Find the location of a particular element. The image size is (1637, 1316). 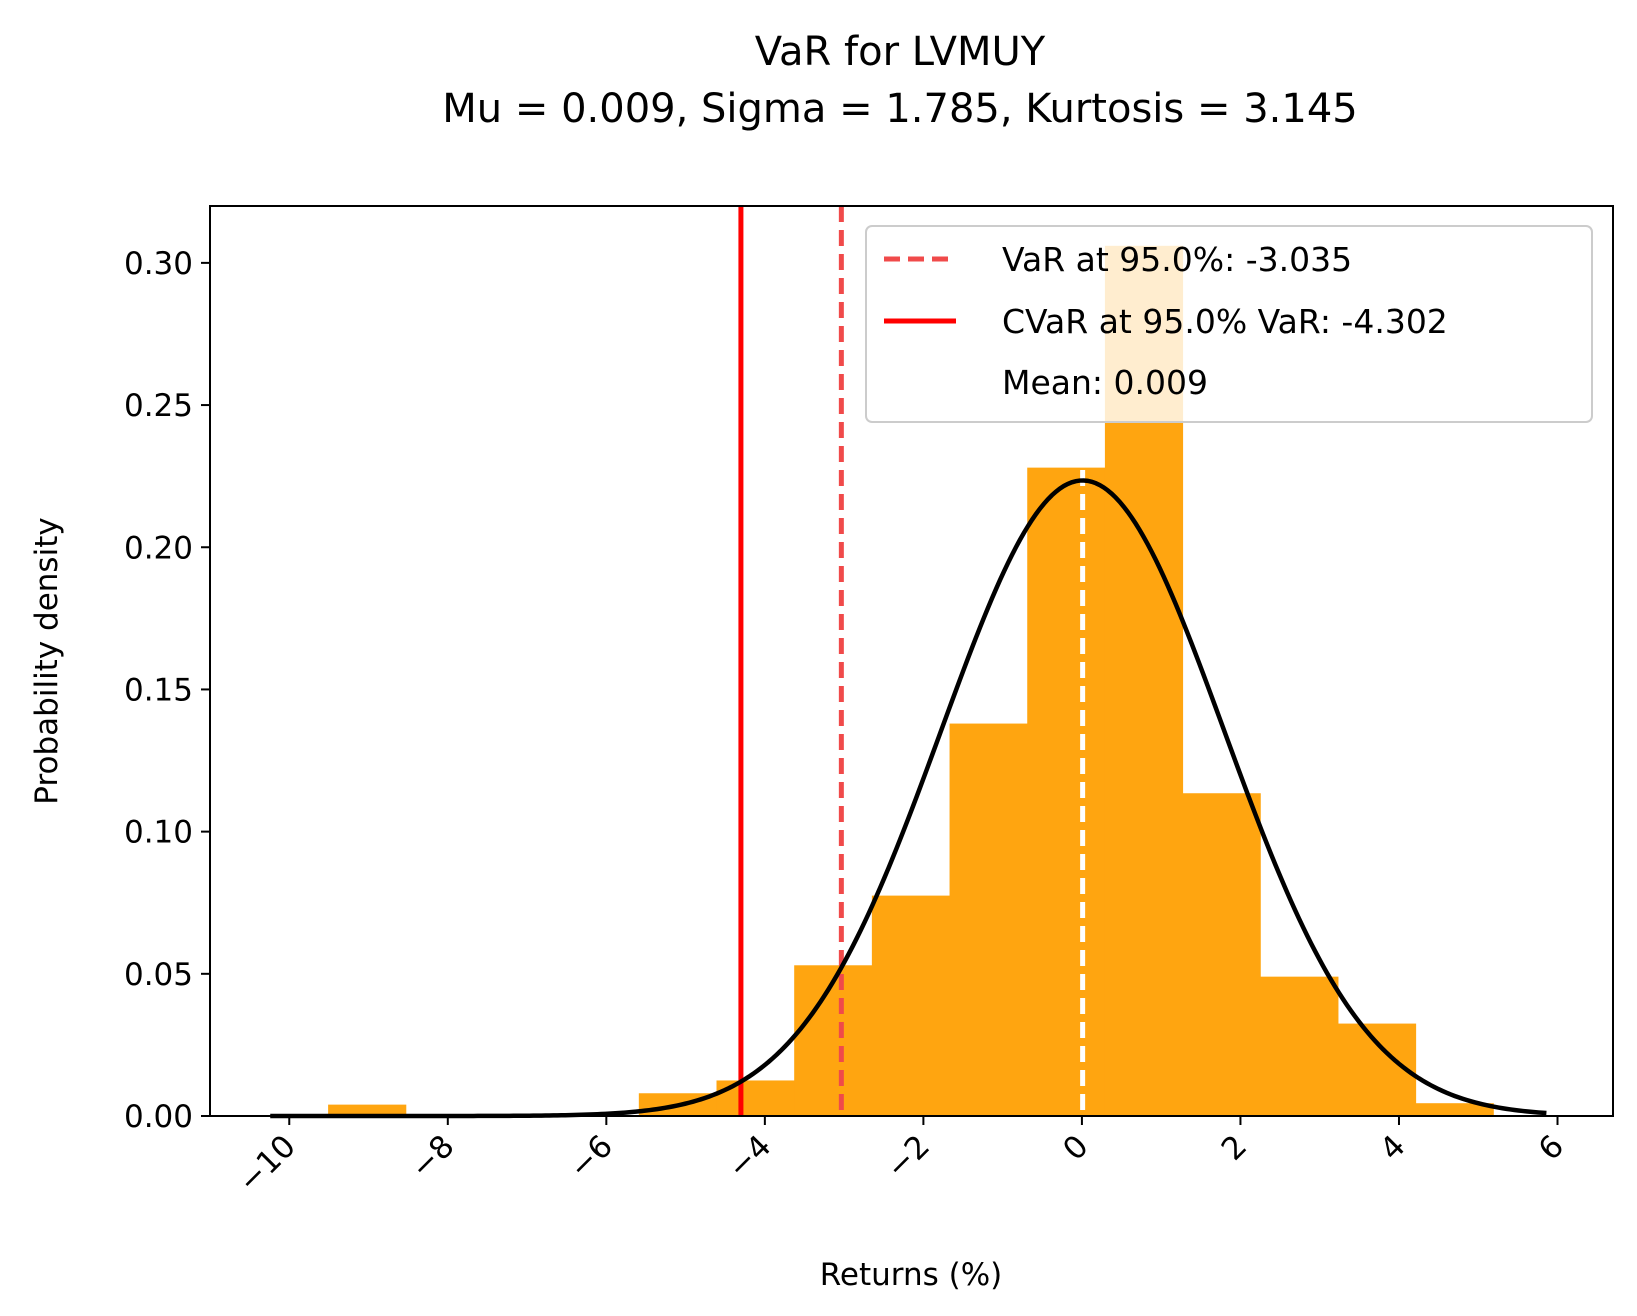

legend-box is located at coordinates (1229, 324).